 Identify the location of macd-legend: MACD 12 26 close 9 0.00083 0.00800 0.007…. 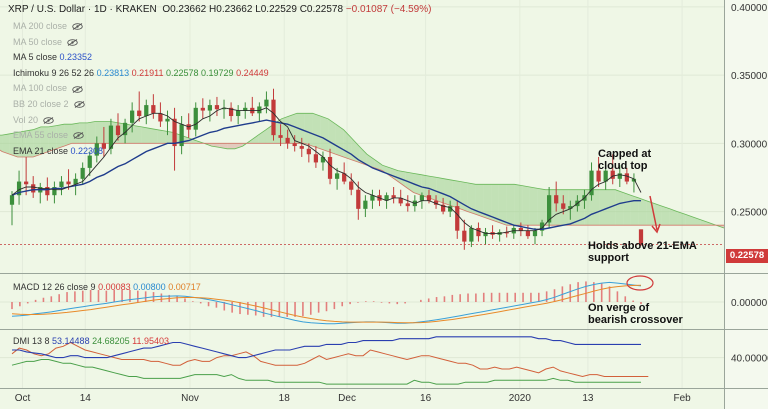
(107, 287).